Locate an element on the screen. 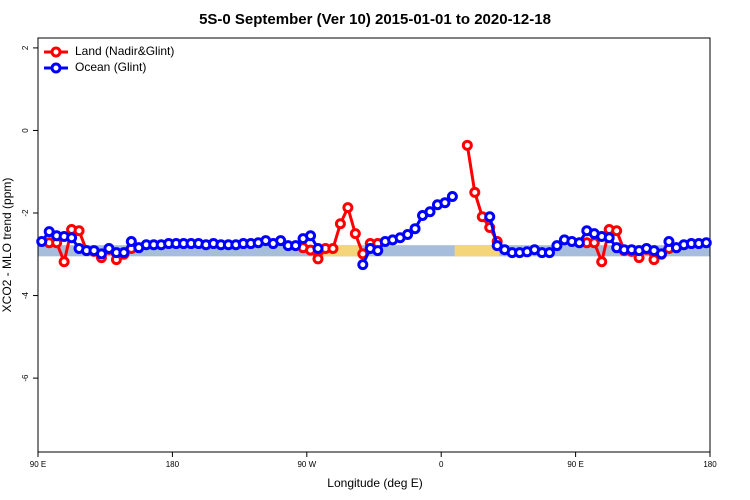 The width and height of the screenshot is (750, 500). x-axis-label: Longitude (deg E) is located at coordinates (374, 483).